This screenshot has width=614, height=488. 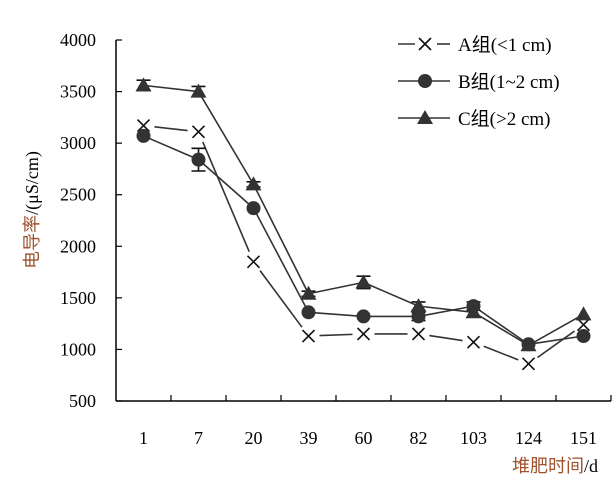 What do you see at coordinates (473, 438) in the screenshot?
I see `x-tick-label: 103` at bounding box center [473, 438].